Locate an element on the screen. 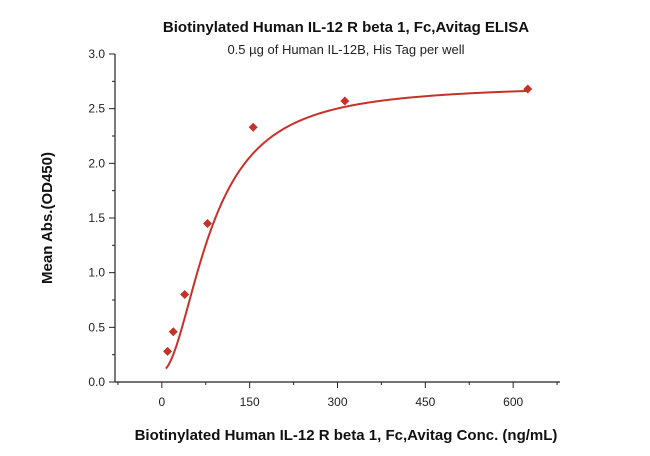 This screenshot has width=650, height=456. y-tick-label: 1.5 is located at coordinates (96, 218).